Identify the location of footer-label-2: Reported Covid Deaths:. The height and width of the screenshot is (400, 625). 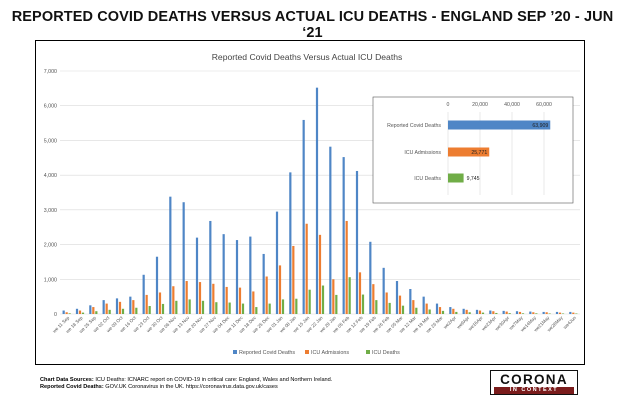
(72, 387).